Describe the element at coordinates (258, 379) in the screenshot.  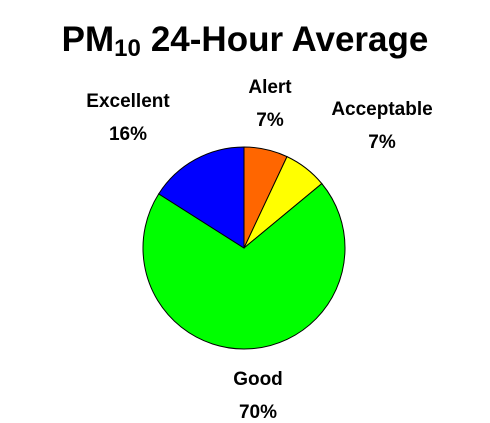
I see `slice-name: Good` at that location.